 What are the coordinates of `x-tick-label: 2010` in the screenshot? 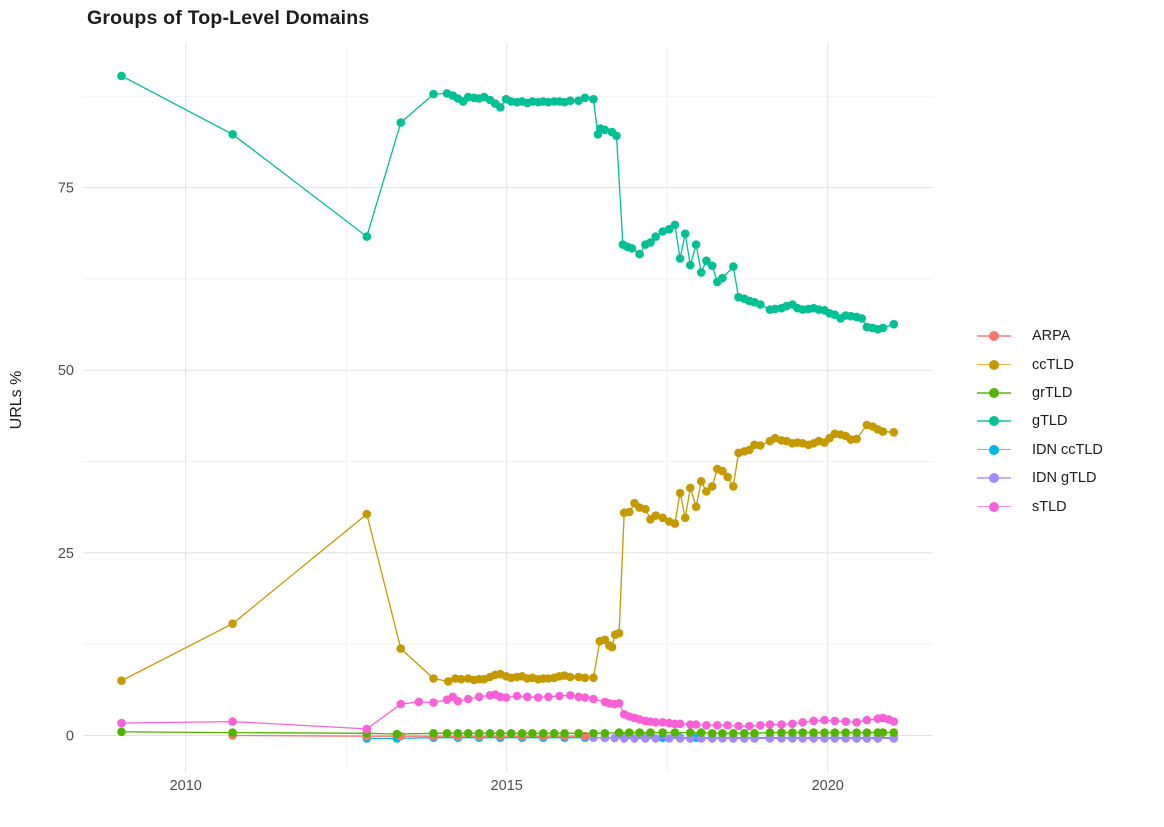 It's located at (186, 786).